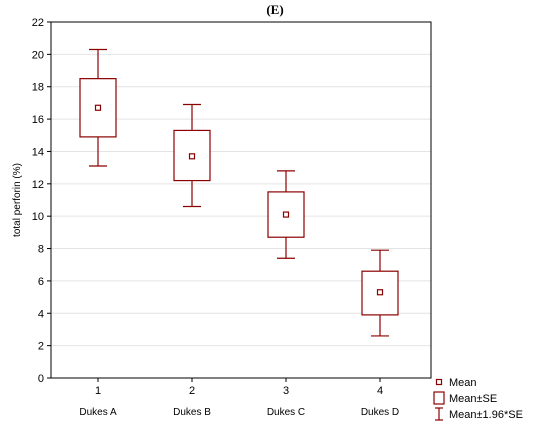 Image resolution: width=550 pixels, height=433 pixels. Describe the element at coordinates (463, 383) in the screenshot. I see `legend-label: Mean` at that location.